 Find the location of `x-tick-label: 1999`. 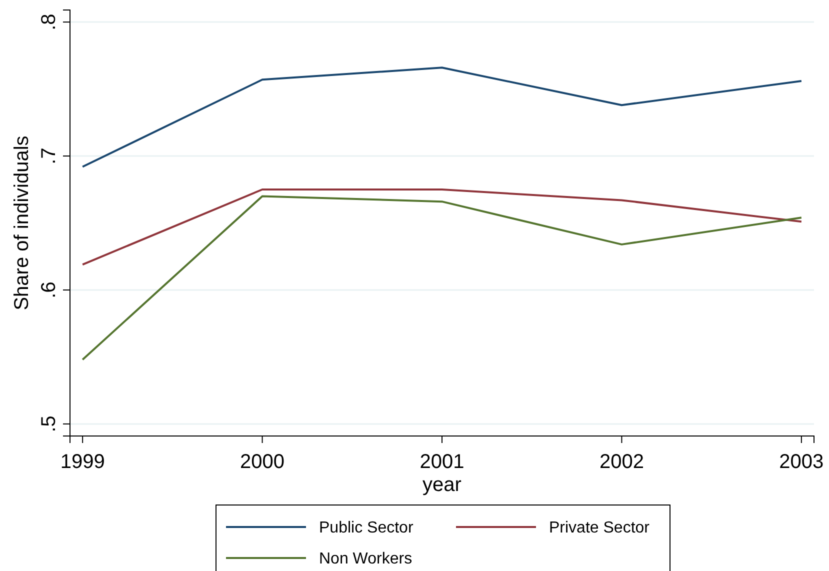

x-tick-label: 1999 is located at coordinates (82, 462).